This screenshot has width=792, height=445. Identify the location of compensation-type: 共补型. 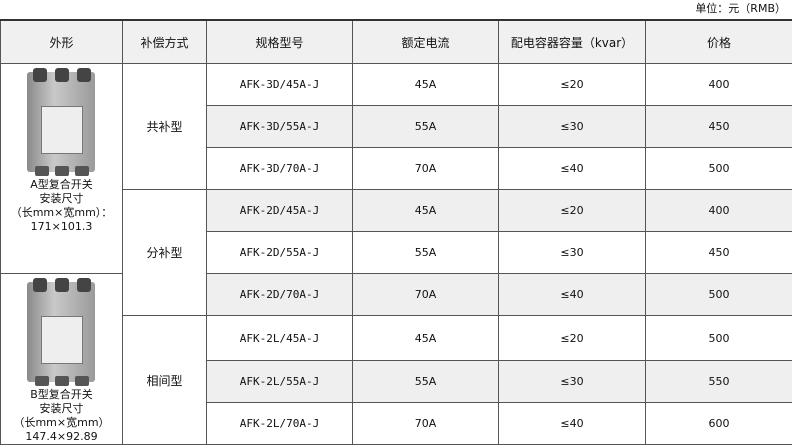
(165, 127).